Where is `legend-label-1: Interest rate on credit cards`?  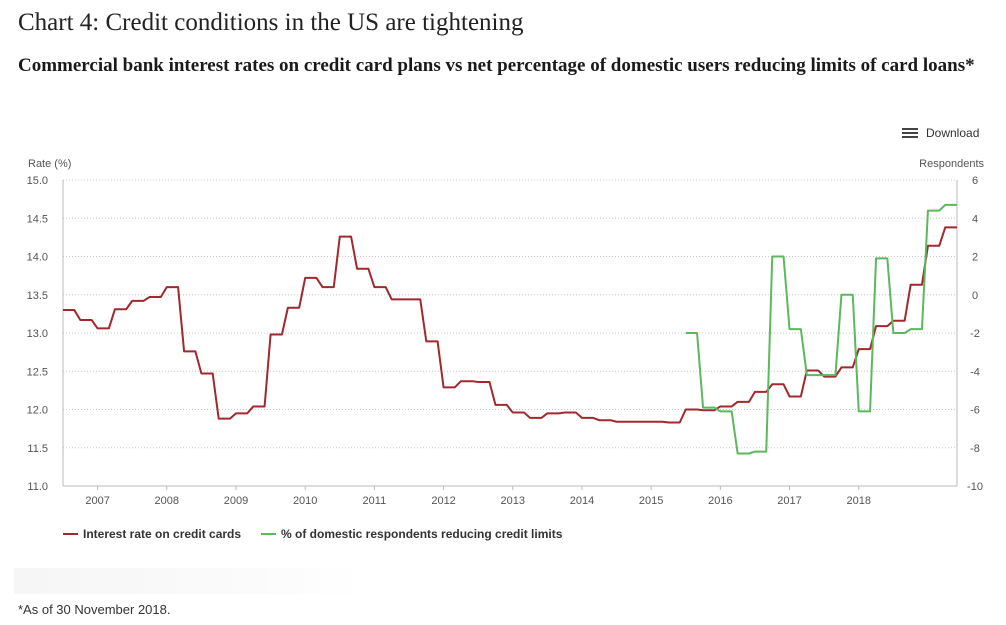
legend-label-1: Interest rate on credit cards is located at coordinates (162, 534).